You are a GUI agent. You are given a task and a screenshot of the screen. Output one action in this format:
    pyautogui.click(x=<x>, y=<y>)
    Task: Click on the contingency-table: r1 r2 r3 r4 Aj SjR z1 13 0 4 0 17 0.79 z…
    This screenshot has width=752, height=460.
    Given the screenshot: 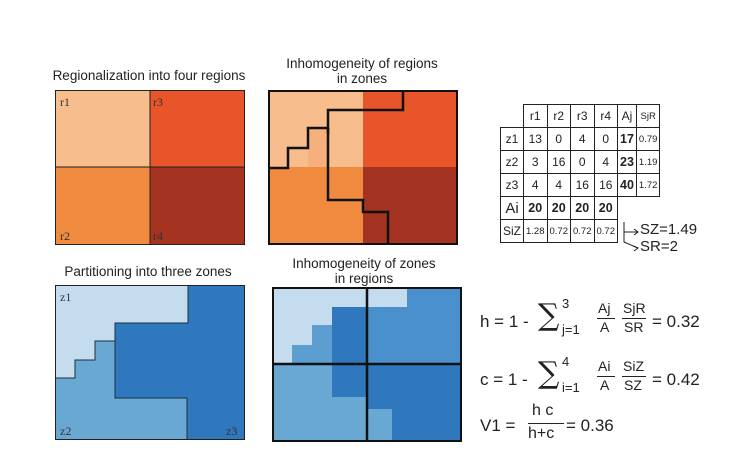 What is the action you would take?
    pyautogui.click(x=580, y=173)
    